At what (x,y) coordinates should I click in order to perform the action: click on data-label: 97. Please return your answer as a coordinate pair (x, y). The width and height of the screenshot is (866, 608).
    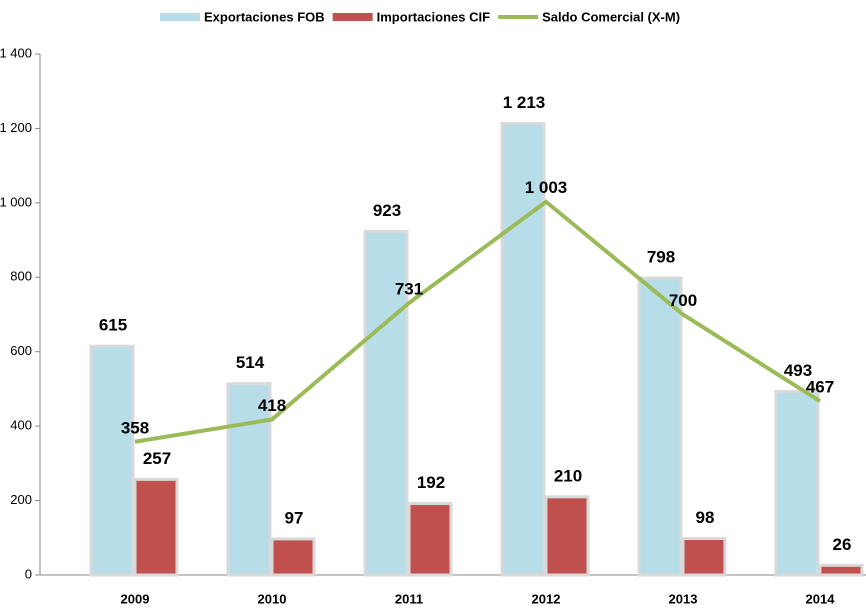
    Looking at the image, I should click on (294, 517).